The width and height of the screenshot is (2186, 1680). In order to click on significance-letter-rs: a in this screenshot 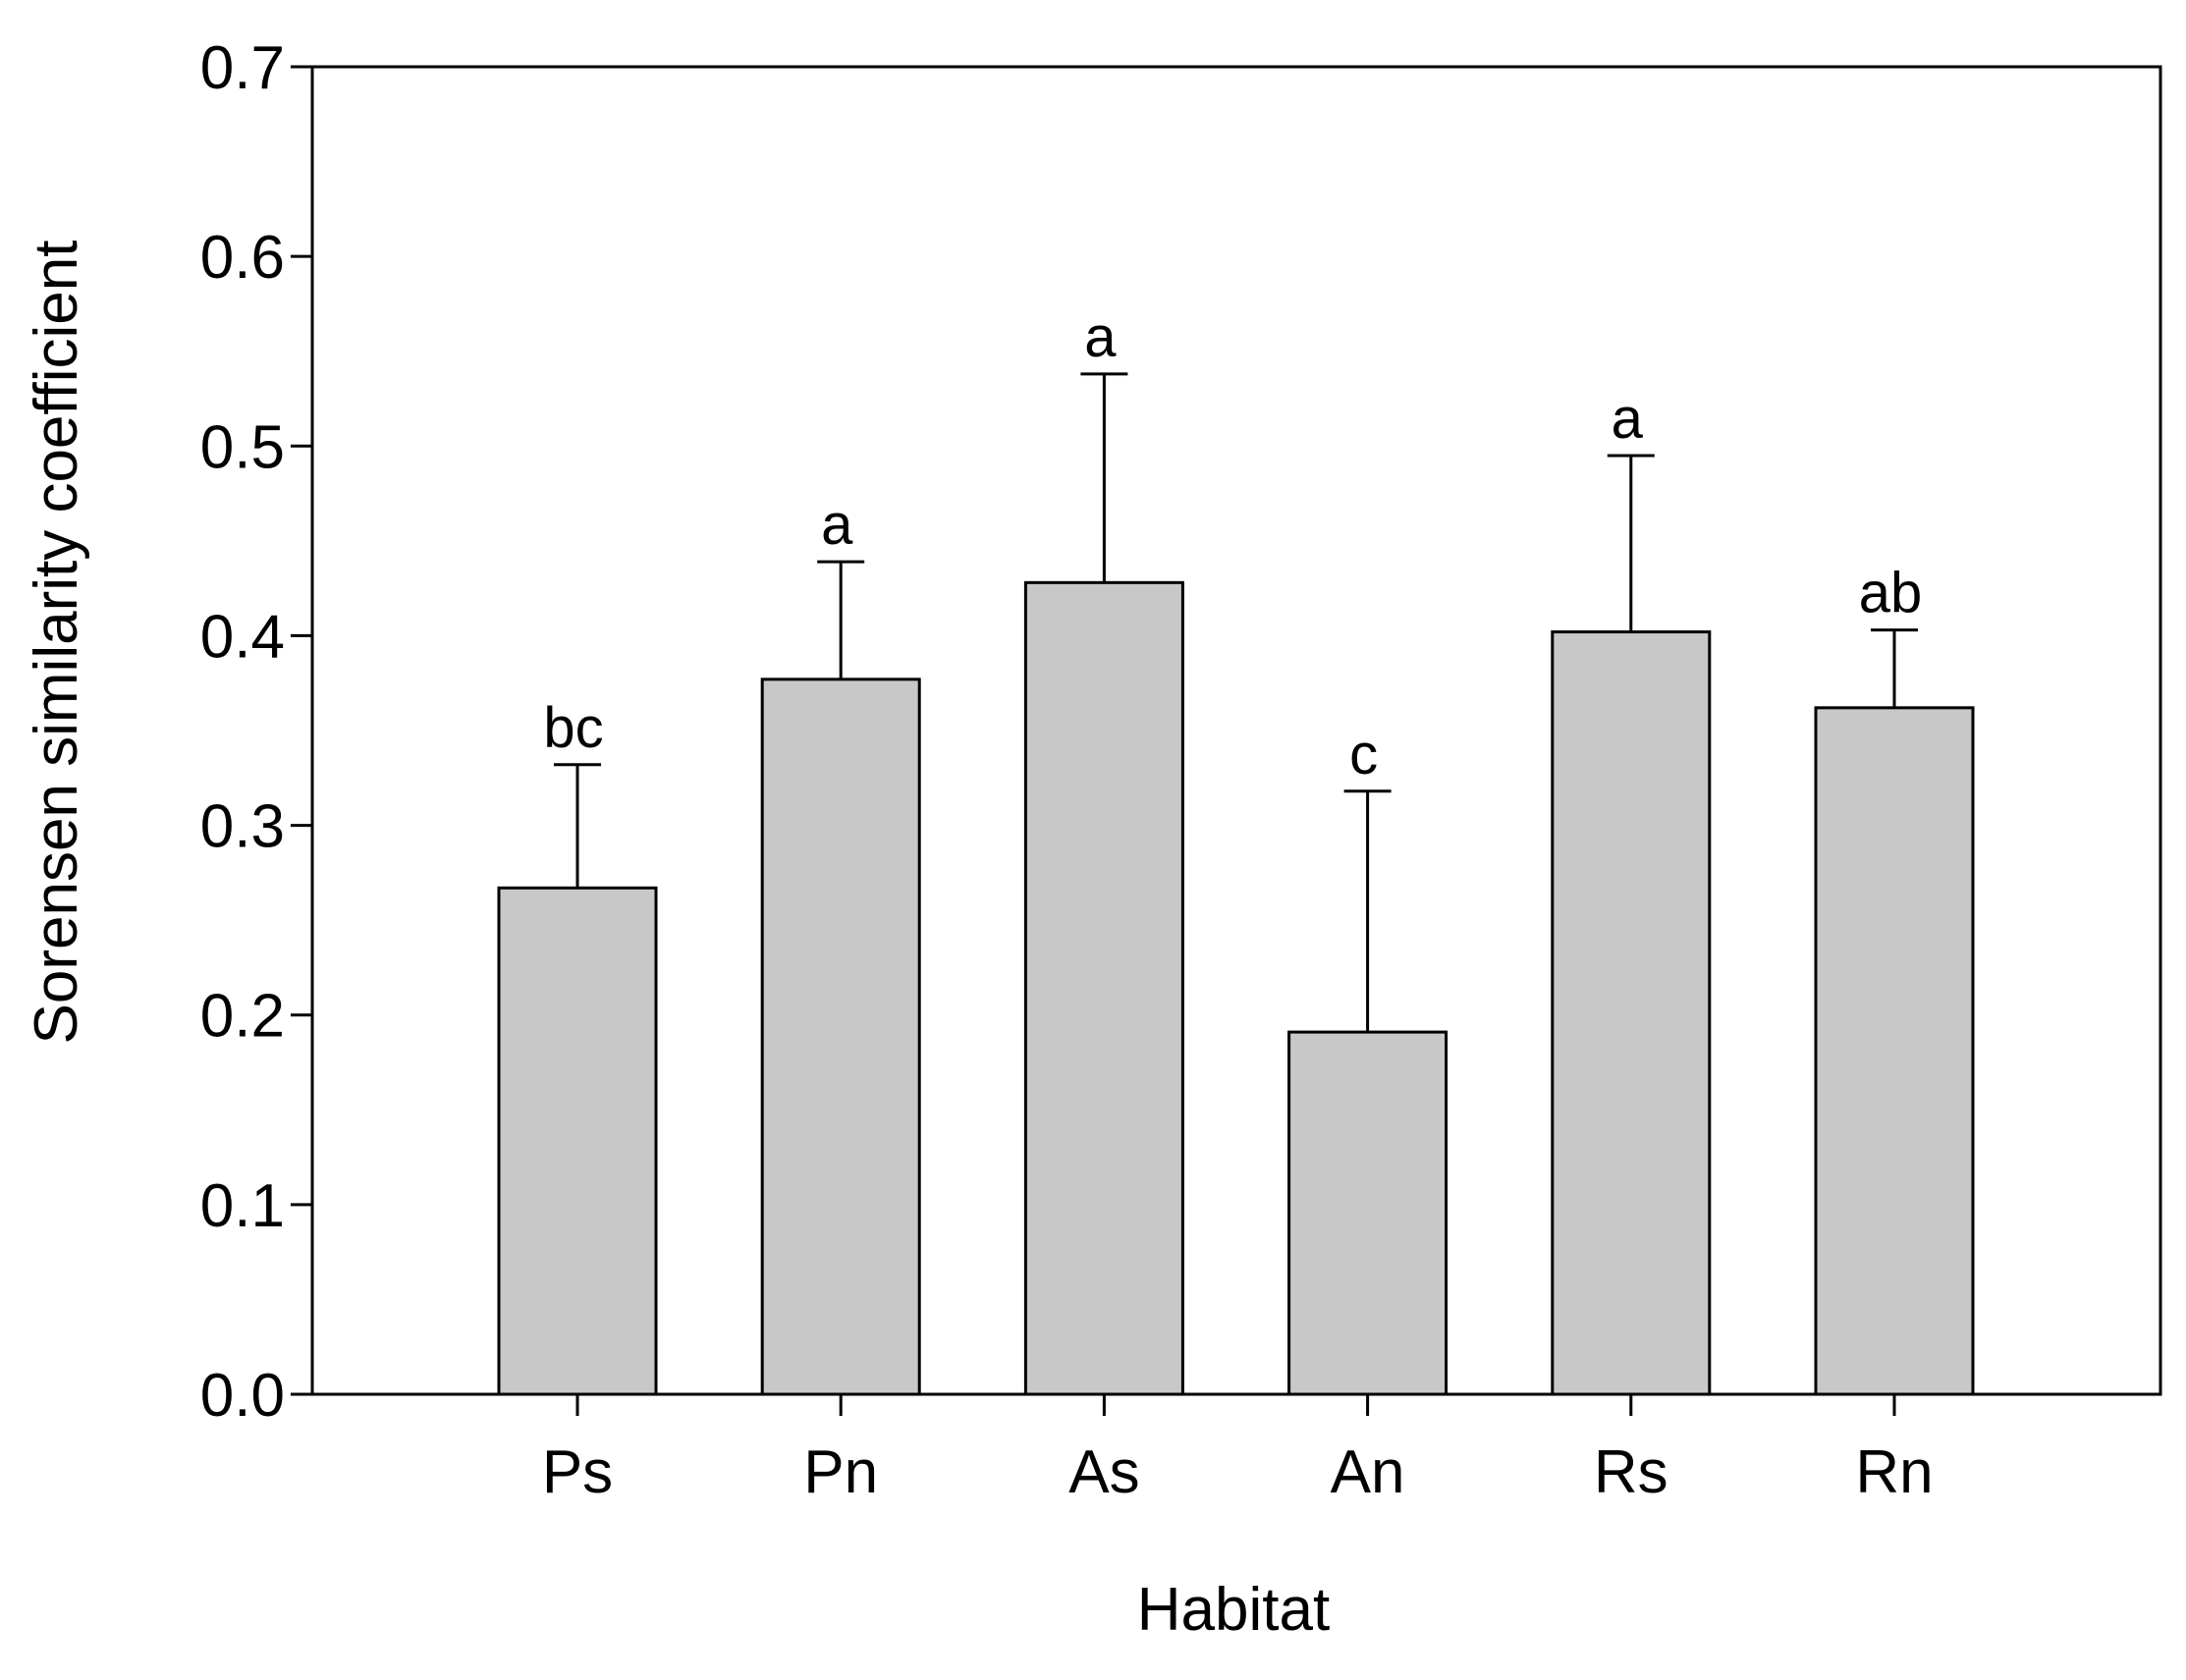, I will do `click(1628, 419)`.